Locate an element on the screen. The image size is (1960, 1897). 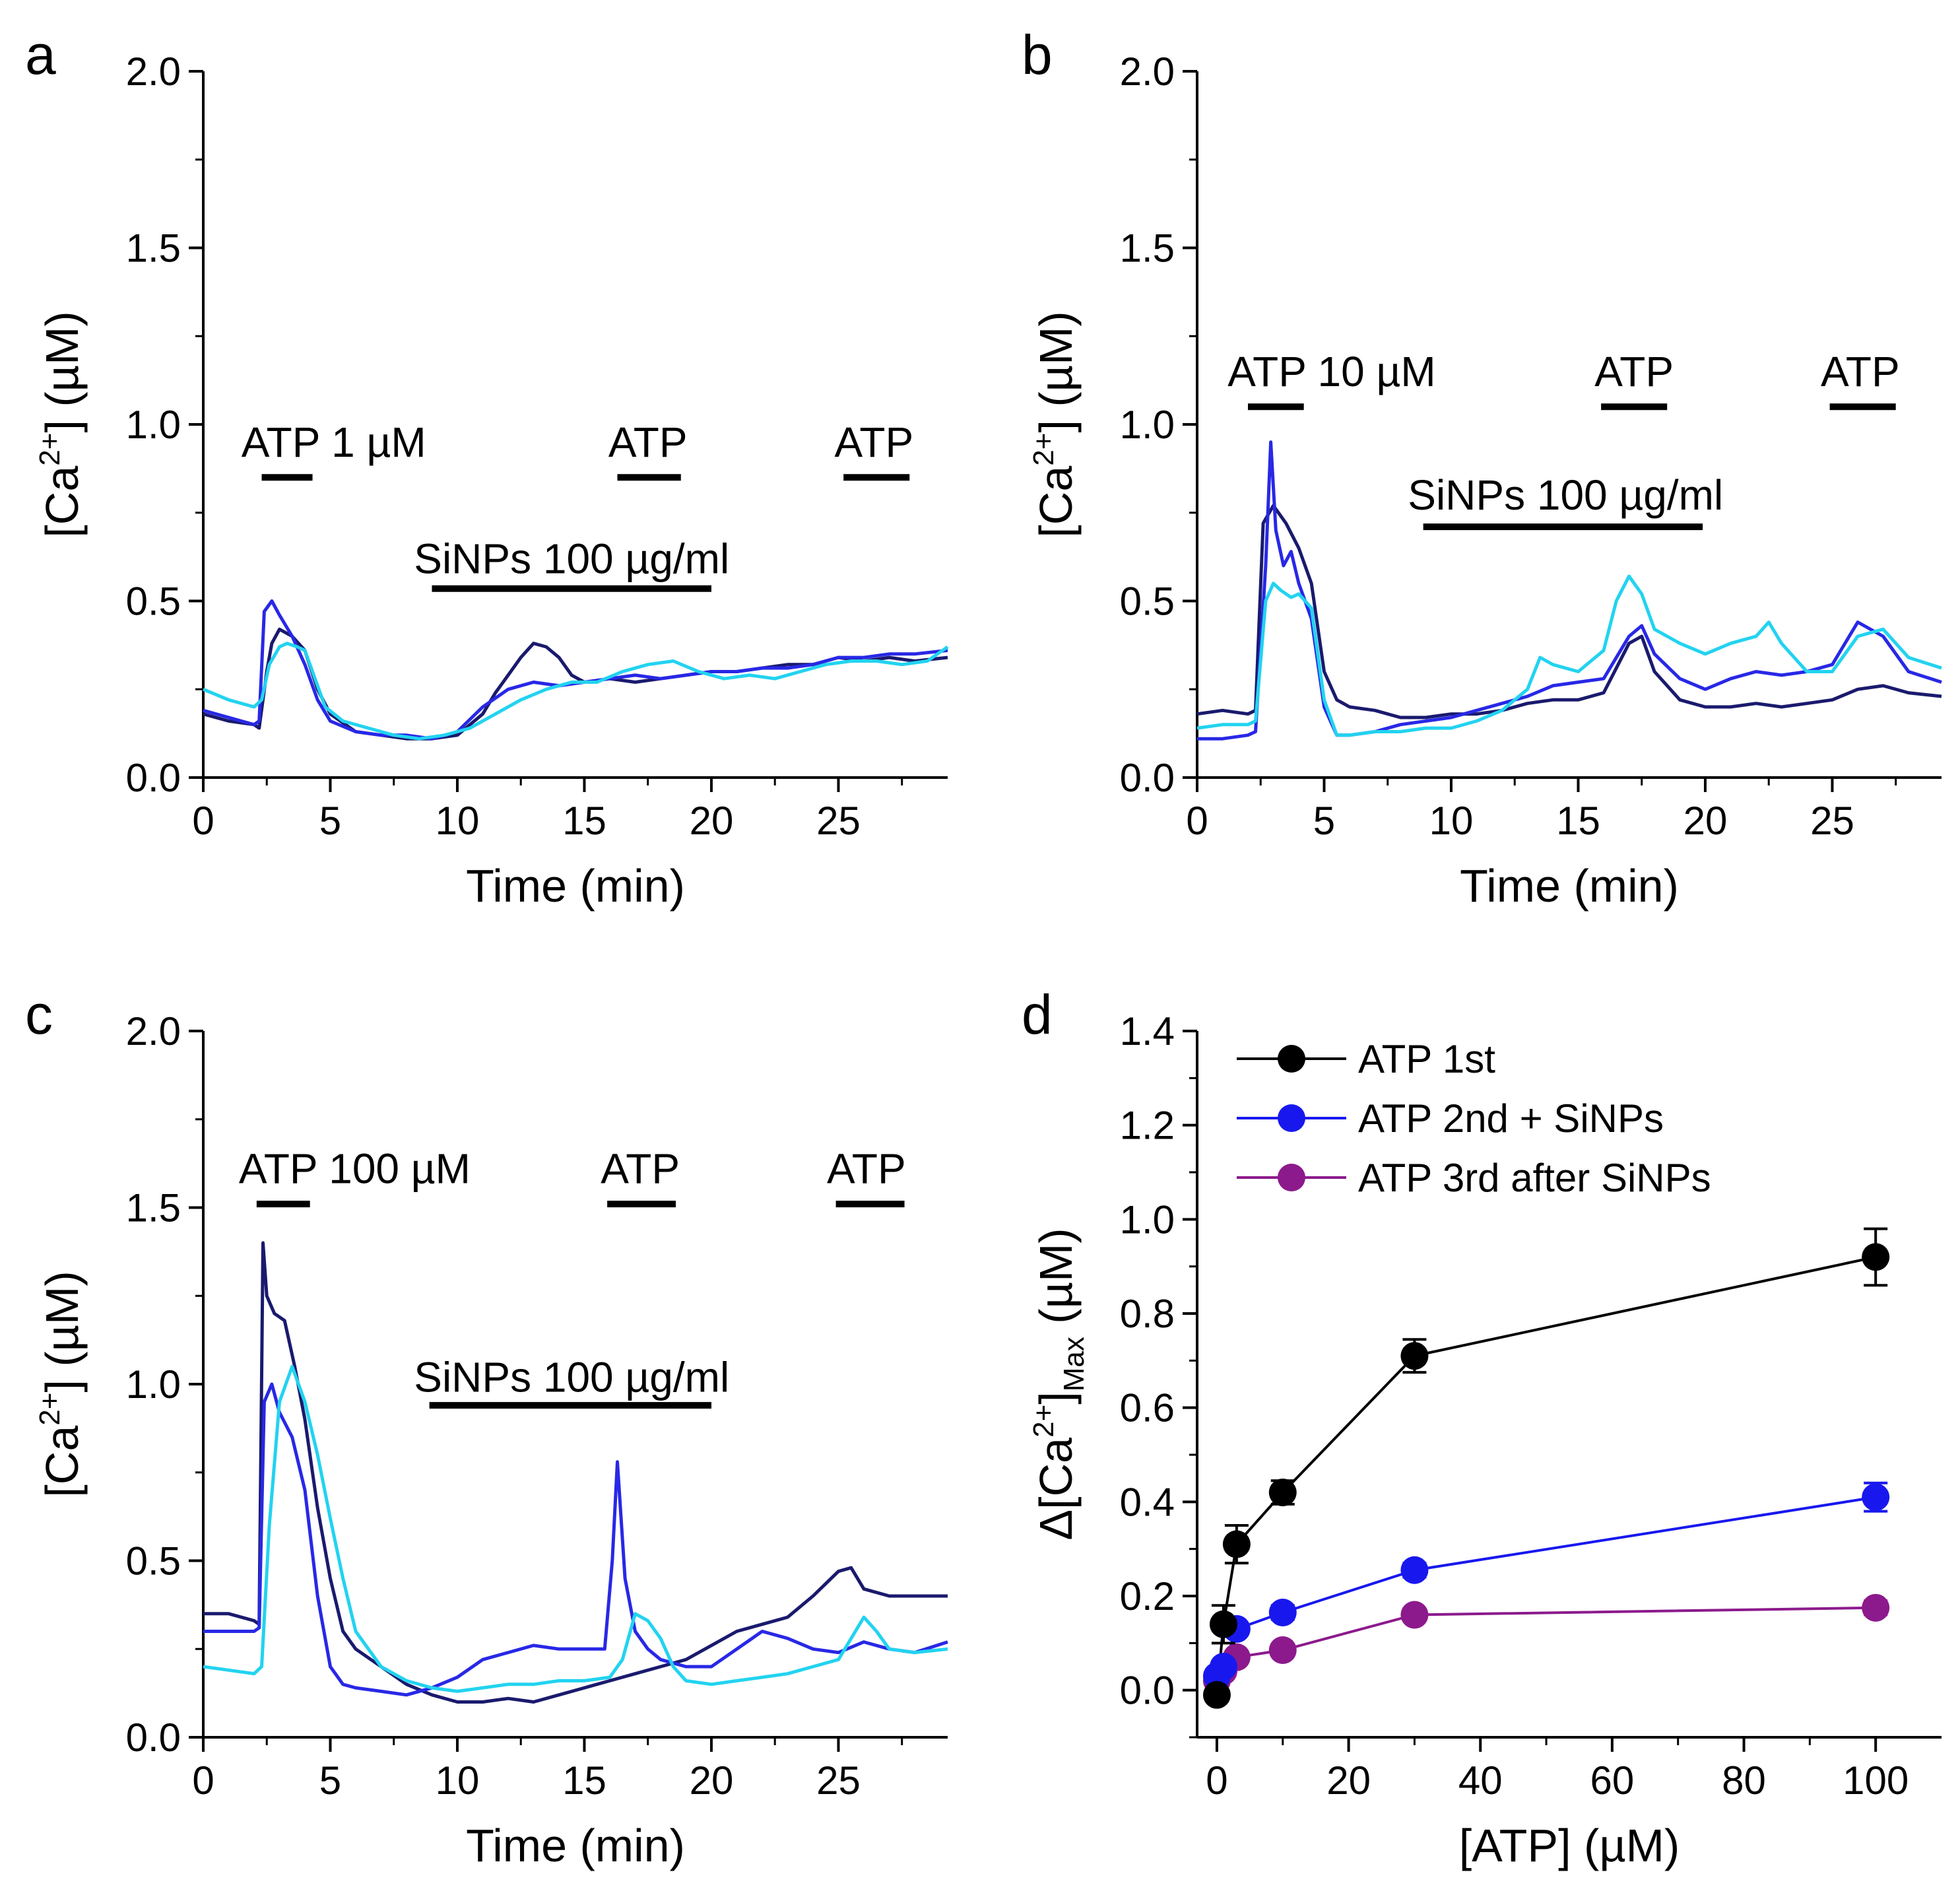
x-axis-title: [ATP] (µM) is located at coordinates (1570, 1845).